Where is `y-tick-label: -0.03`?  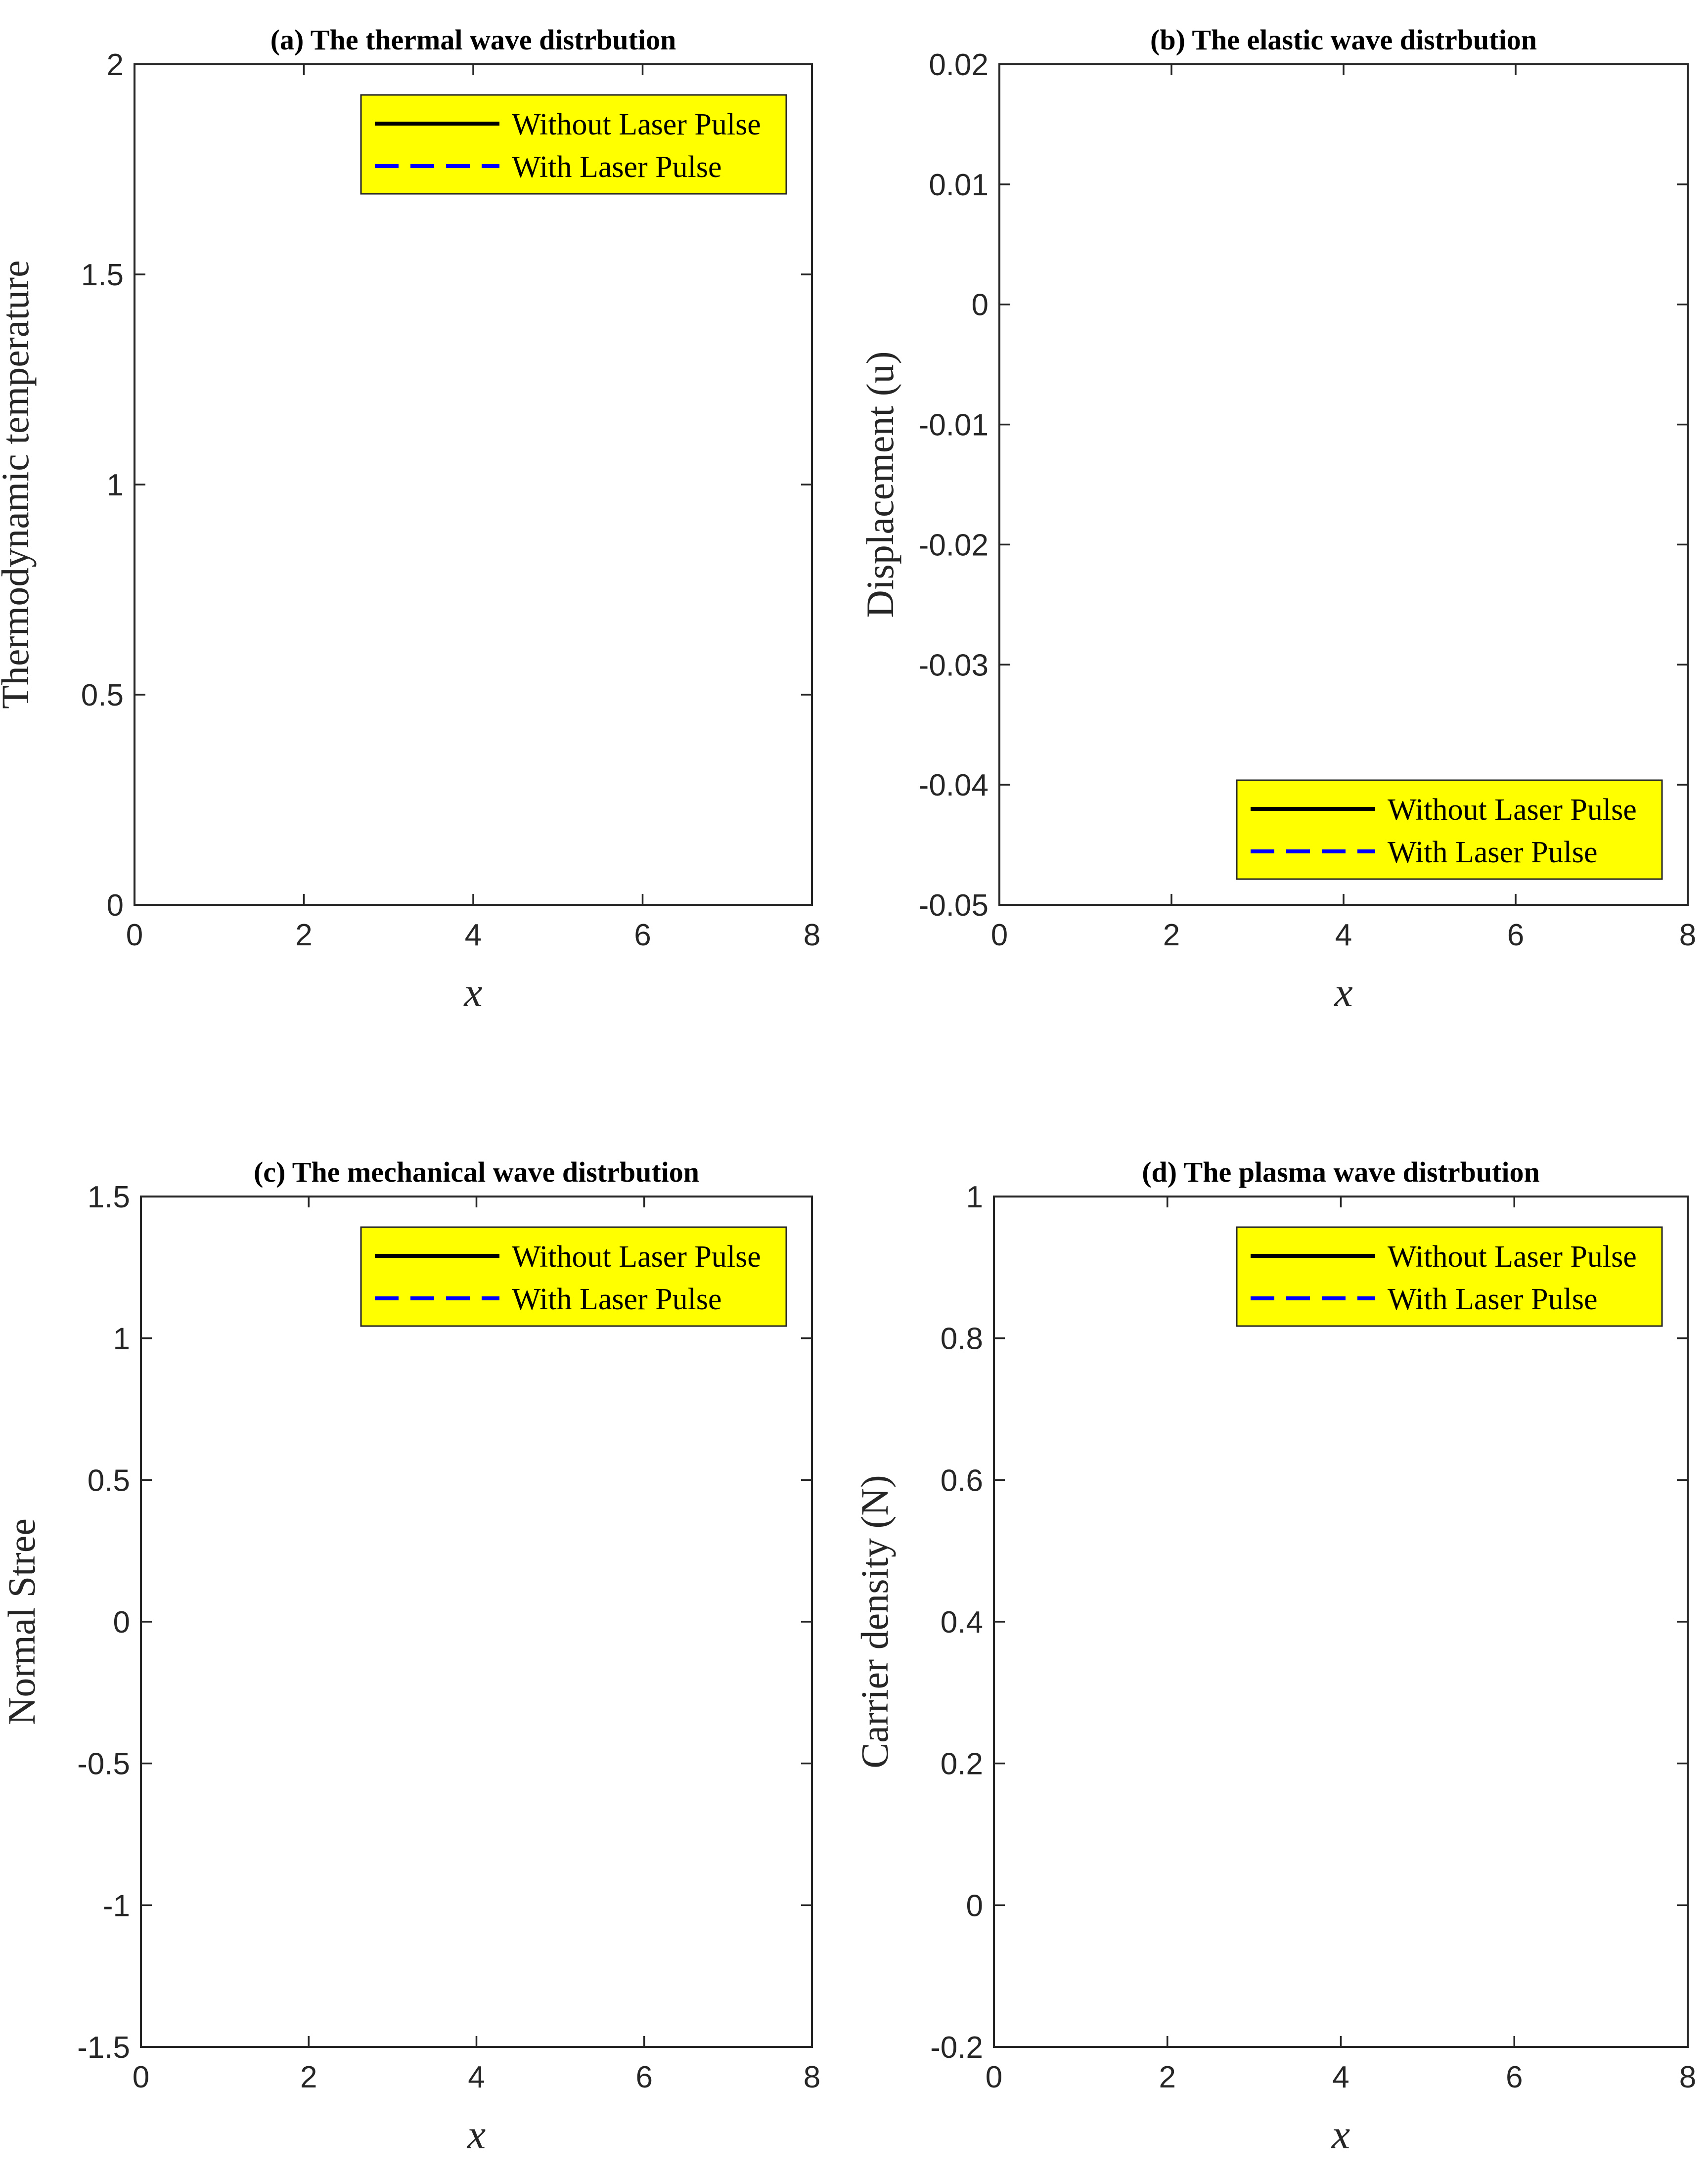 y-tick-label: -0.03 is located at coordinates (954, 665).